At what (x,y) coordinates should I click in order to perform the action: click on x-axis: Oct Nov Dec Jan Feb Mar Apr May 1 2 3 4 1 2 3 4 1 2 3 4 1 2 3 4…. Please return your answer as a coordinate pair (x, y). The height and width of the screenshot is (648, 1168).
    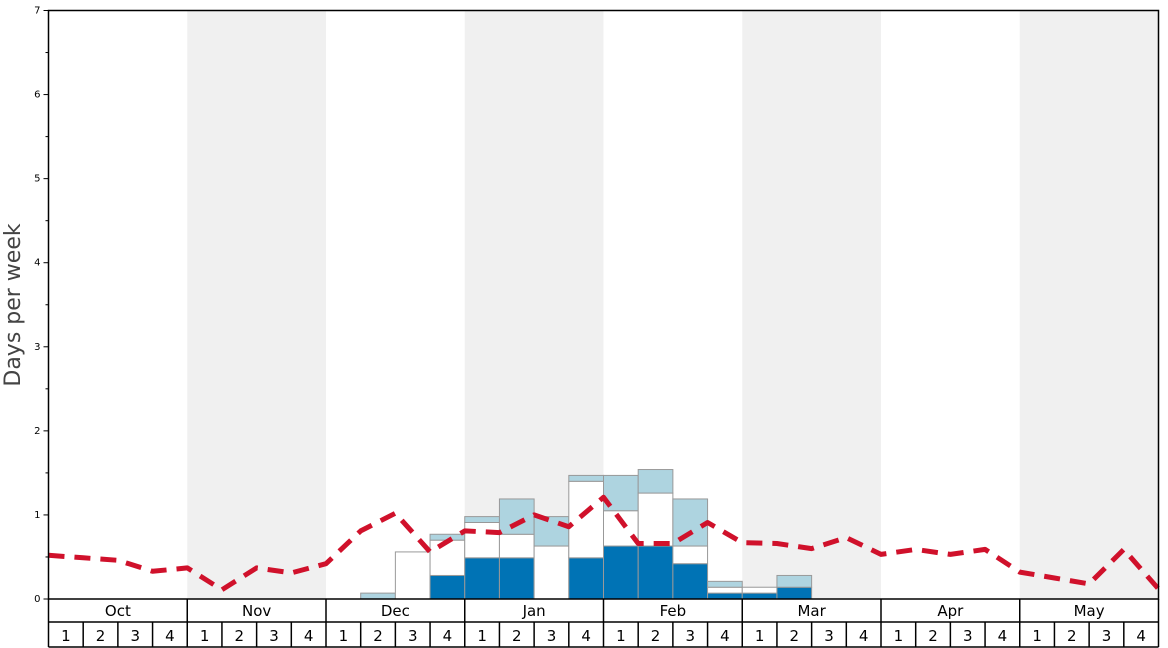
    Looking at the image, I should click on (603, 623).